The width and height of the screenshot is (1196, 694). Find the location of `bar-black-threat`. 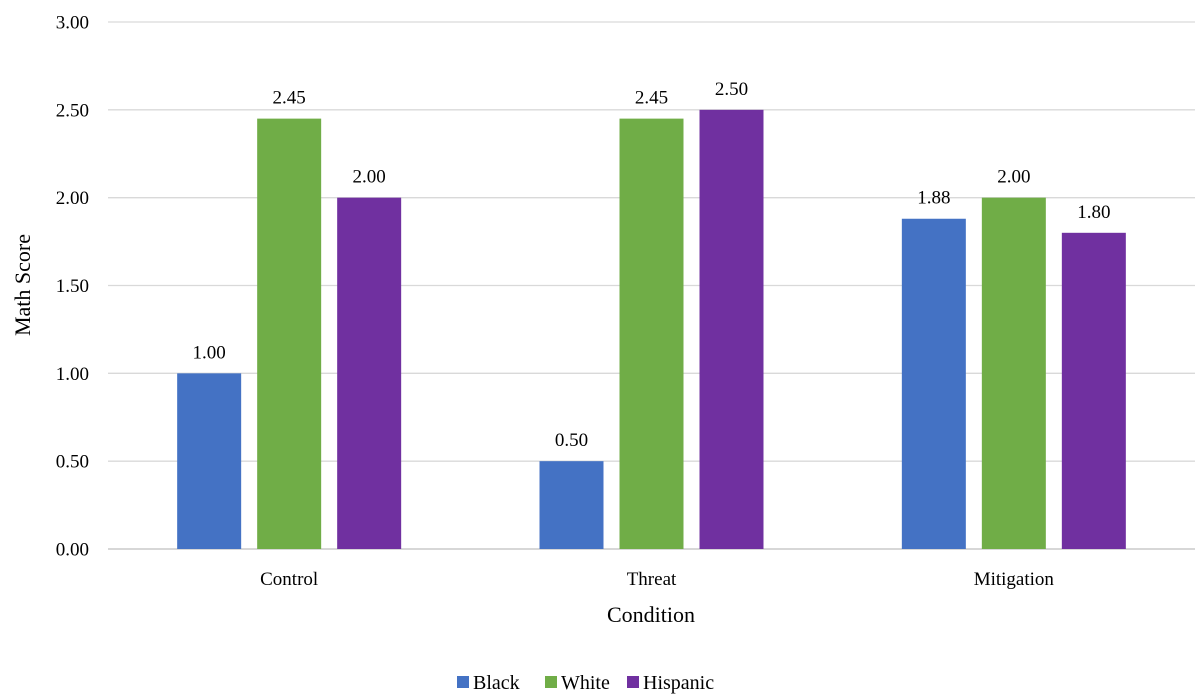

bar-black-threat is located at coordinates (571, 505).